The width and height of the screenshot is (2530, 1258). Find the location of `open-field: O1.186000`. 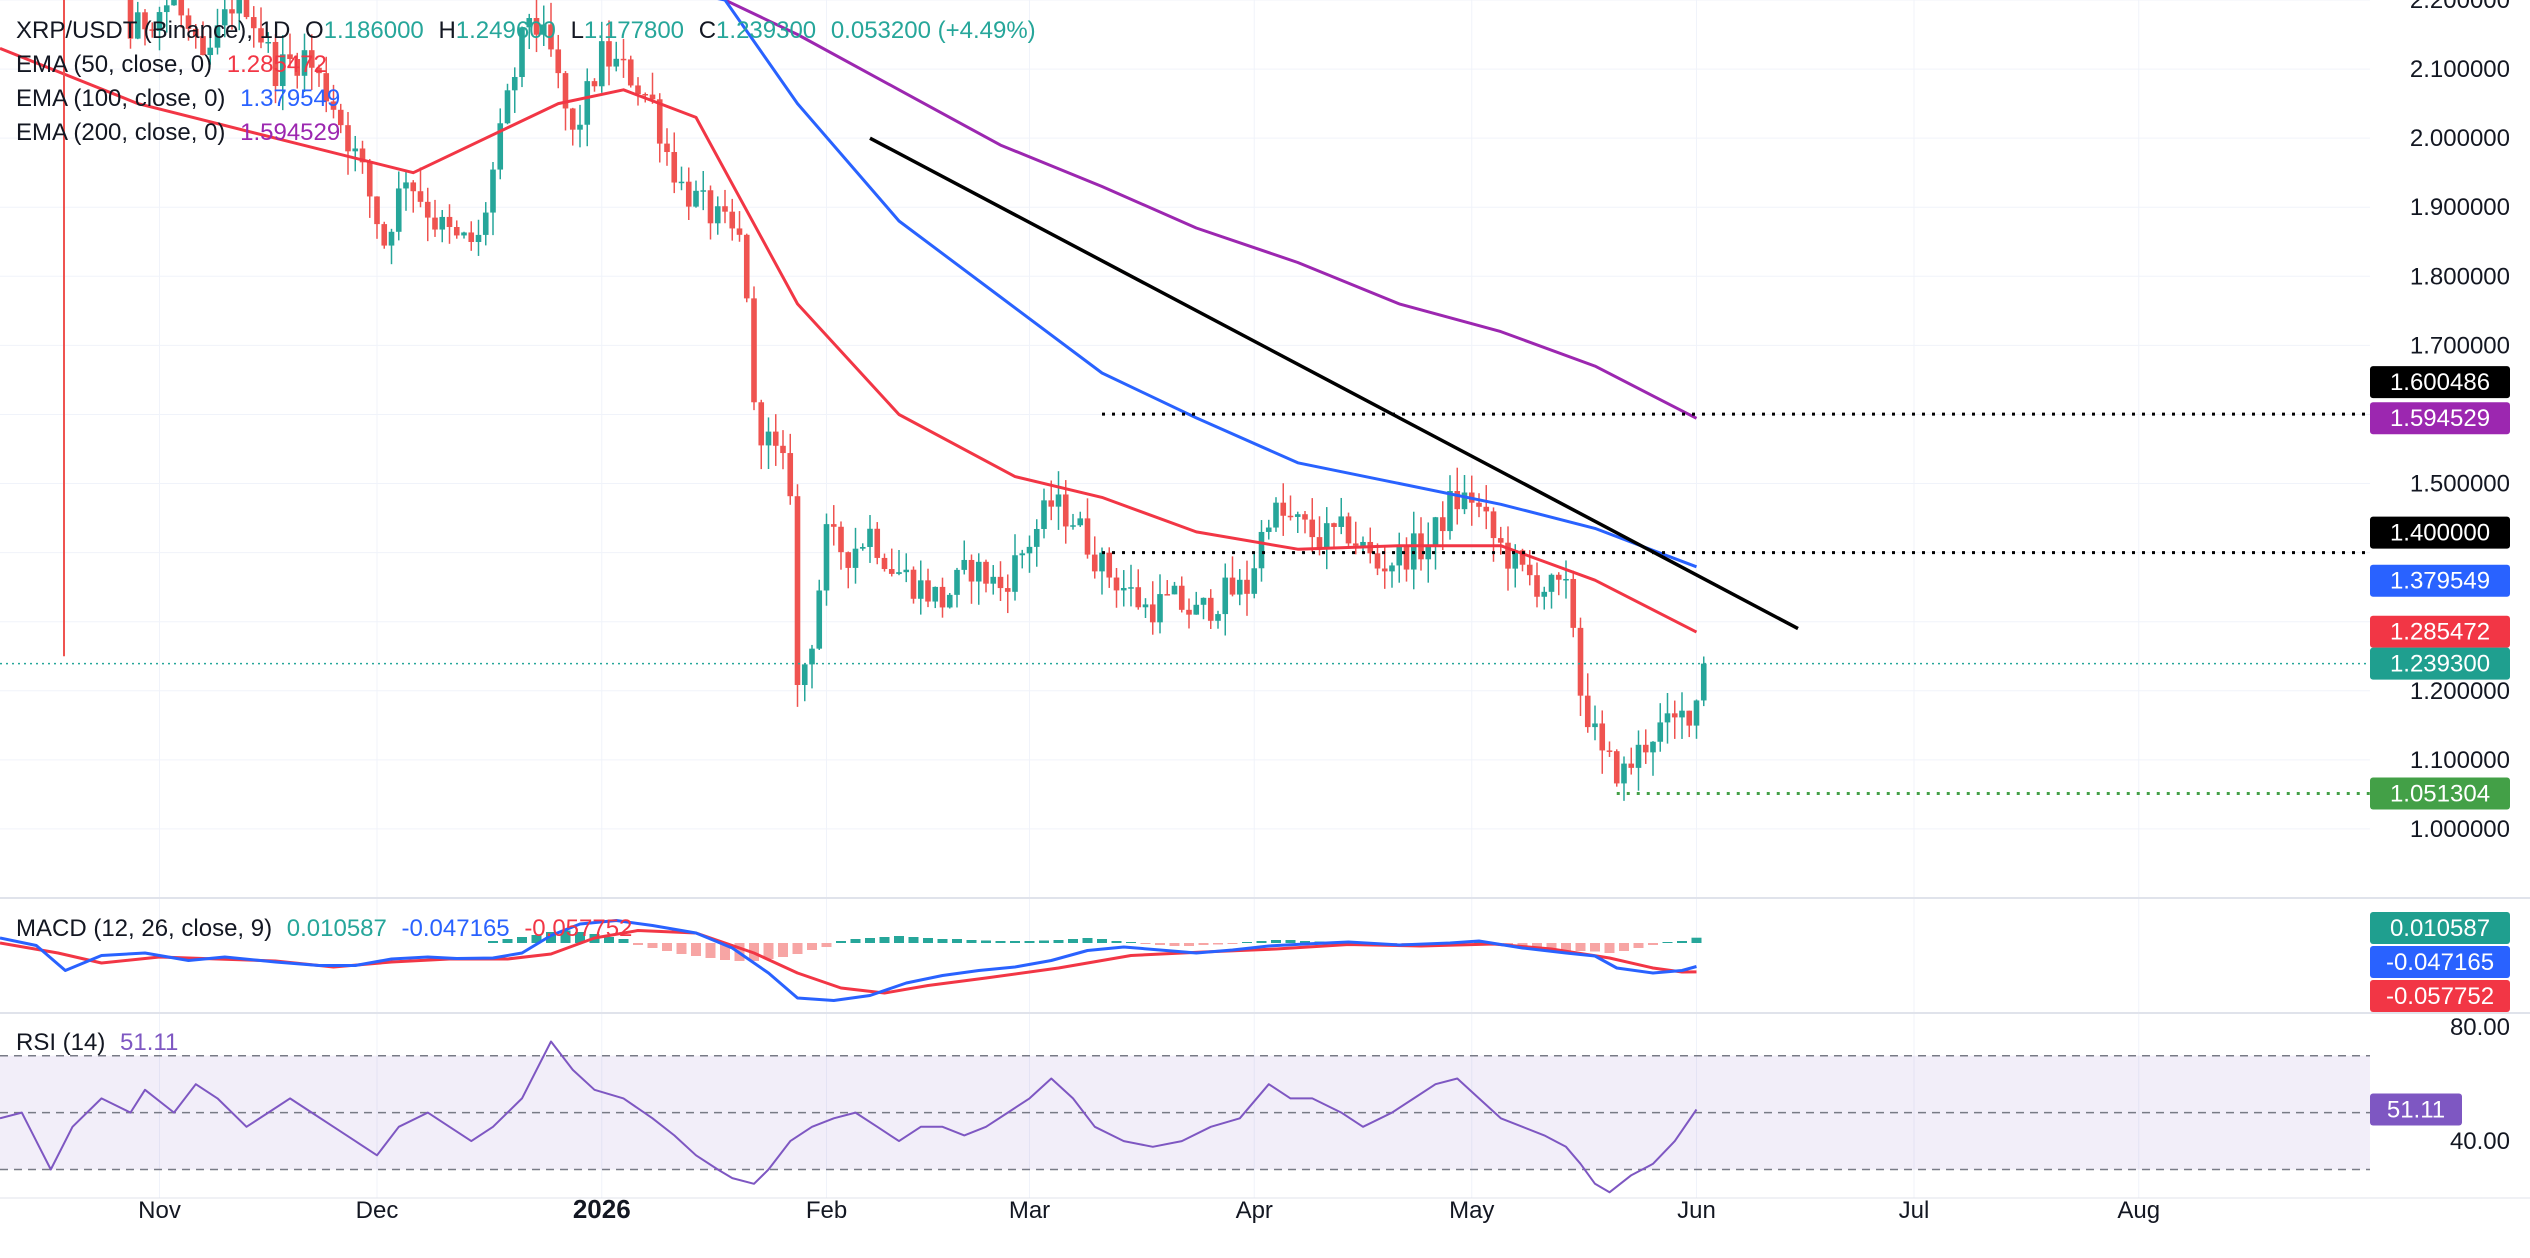

open-field: O1.186000 is located at coordinates (364, 30).